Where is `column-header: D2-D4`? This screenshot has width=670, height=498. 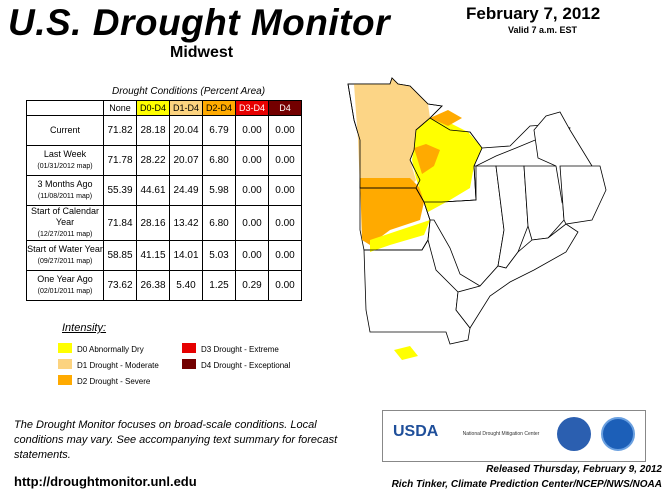
column-header: D2-D4 is located at coordinates (219, 108).